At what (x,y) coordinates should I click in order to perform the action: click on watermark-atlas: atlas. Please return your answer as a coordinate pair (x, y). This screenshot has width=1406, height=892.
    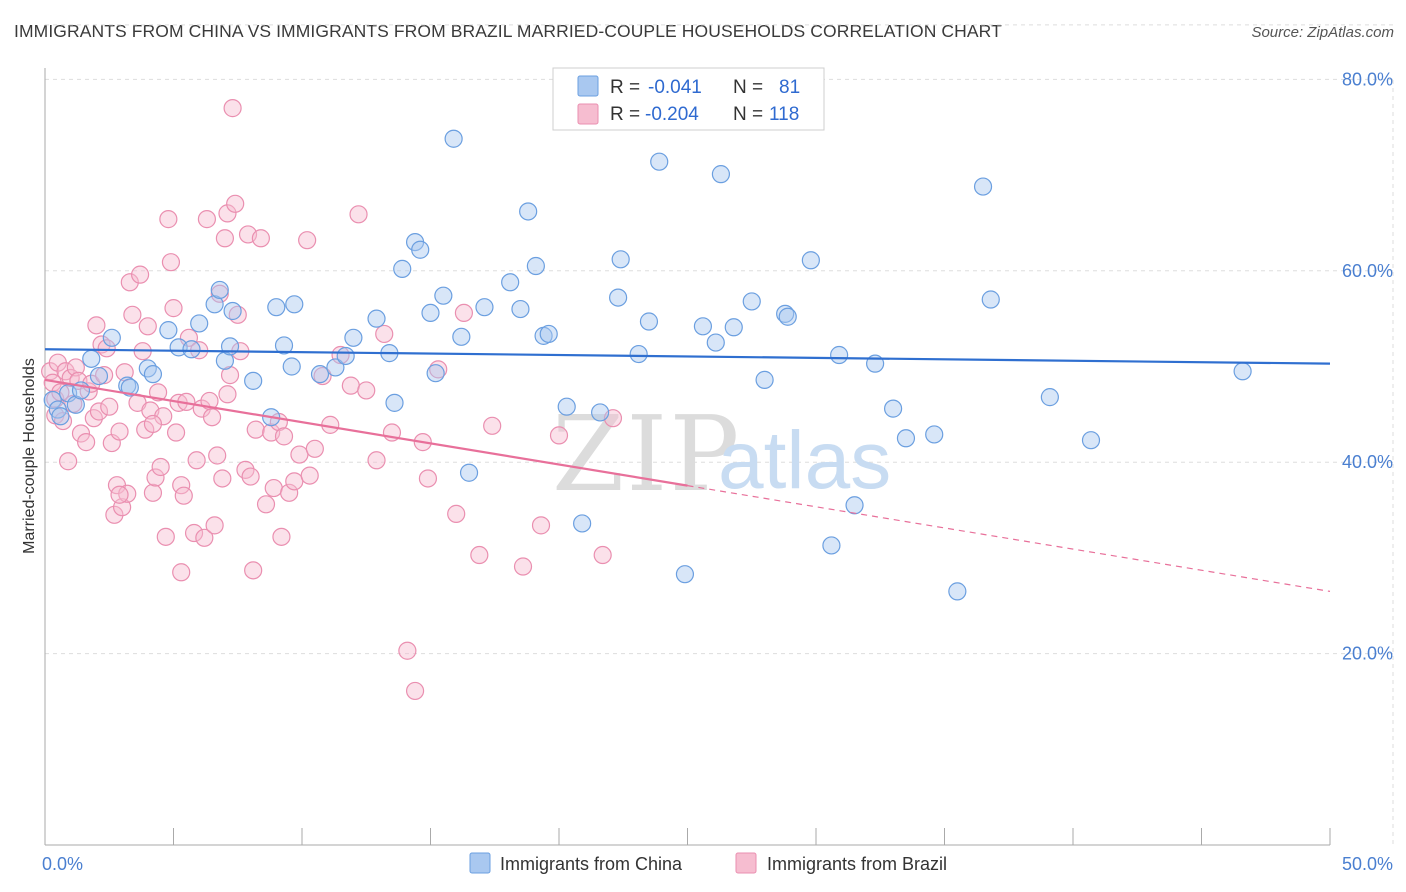
    Looking at the image, I should click on (804, 460).